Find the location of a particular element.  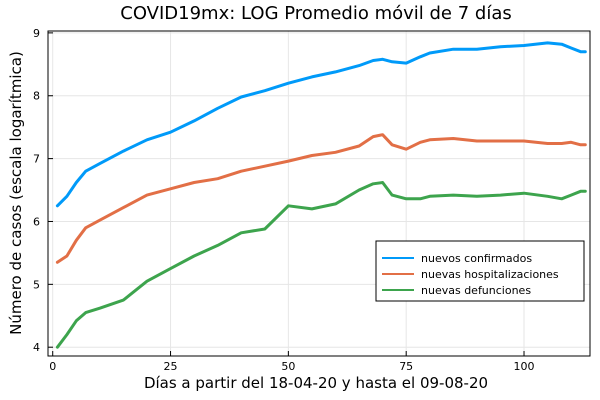

y-tick-label: 4 is located at coordinates (36, 347).